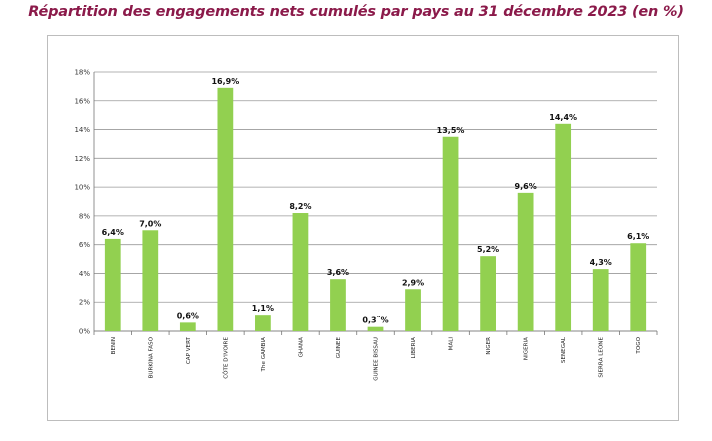 This screenshot has width=712, height=441. Describe the element at coordinates (84, 332) in the screenshot. I see `y-tick-label: 0%` at that location.